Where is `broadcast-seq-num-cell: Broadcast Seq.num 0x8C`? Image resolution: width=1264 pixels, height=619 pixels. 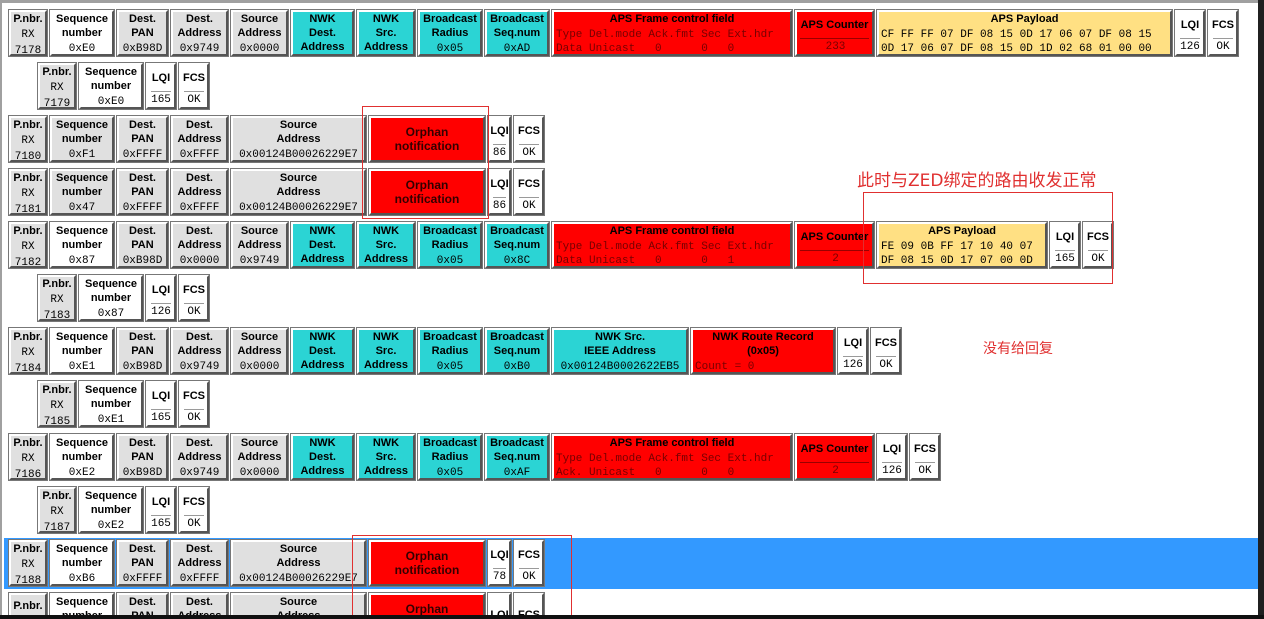 broadcast-seq-num-cell: Broadcast Seq.num 0x8C is located at coordinates (517, 245).